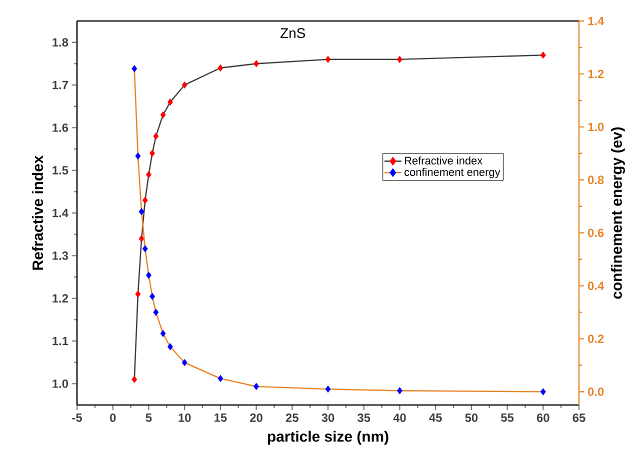 The image size is (643, 463). What do you see at coordinates (596, 21) in the screenshot?
I see `y2-tick-label: 1.4` at bounding box center [596, 21].